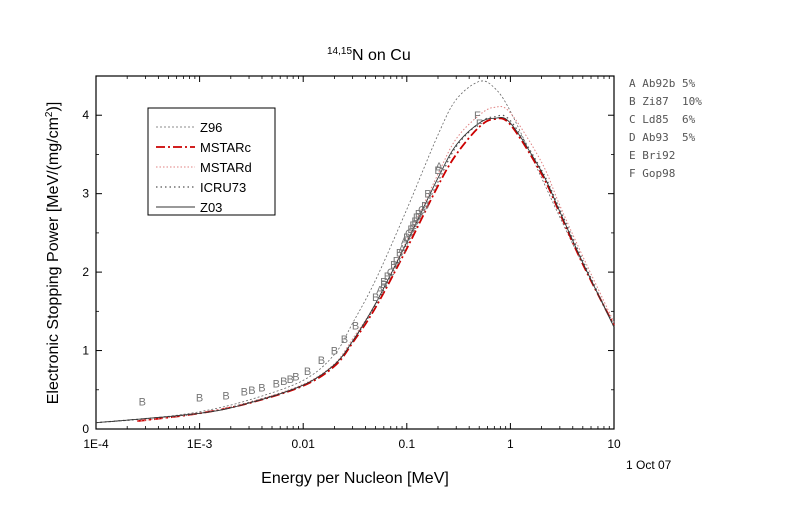  What do you see at coordinates (85, 351) in the screenshot?
I see `y-tick-label-1: 1` at bounding box center [85, 351].